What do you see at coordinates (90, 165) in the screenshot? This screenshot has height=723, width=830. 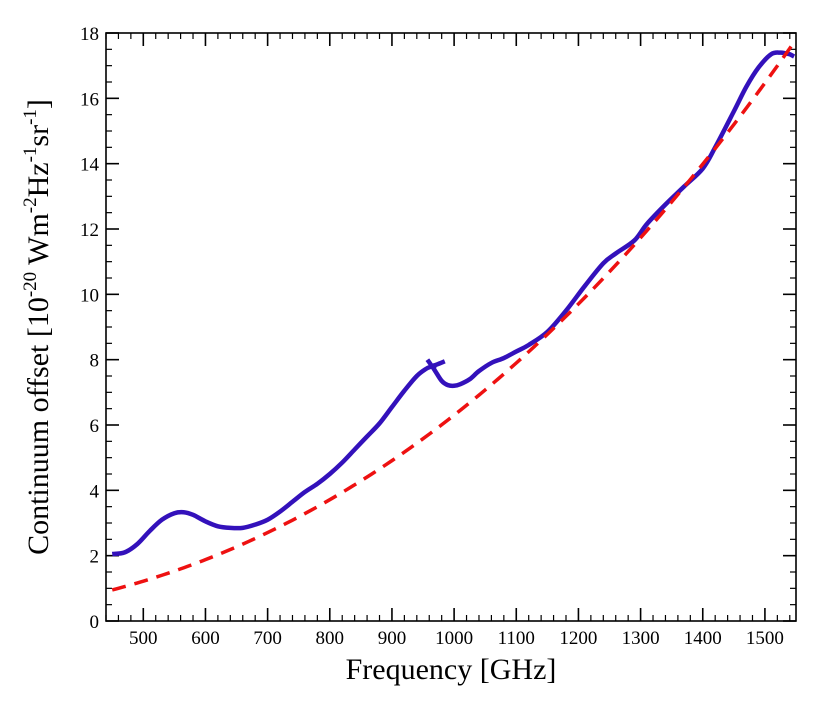 I see `y-tick-label: 14` at bounding box center [90, 165].